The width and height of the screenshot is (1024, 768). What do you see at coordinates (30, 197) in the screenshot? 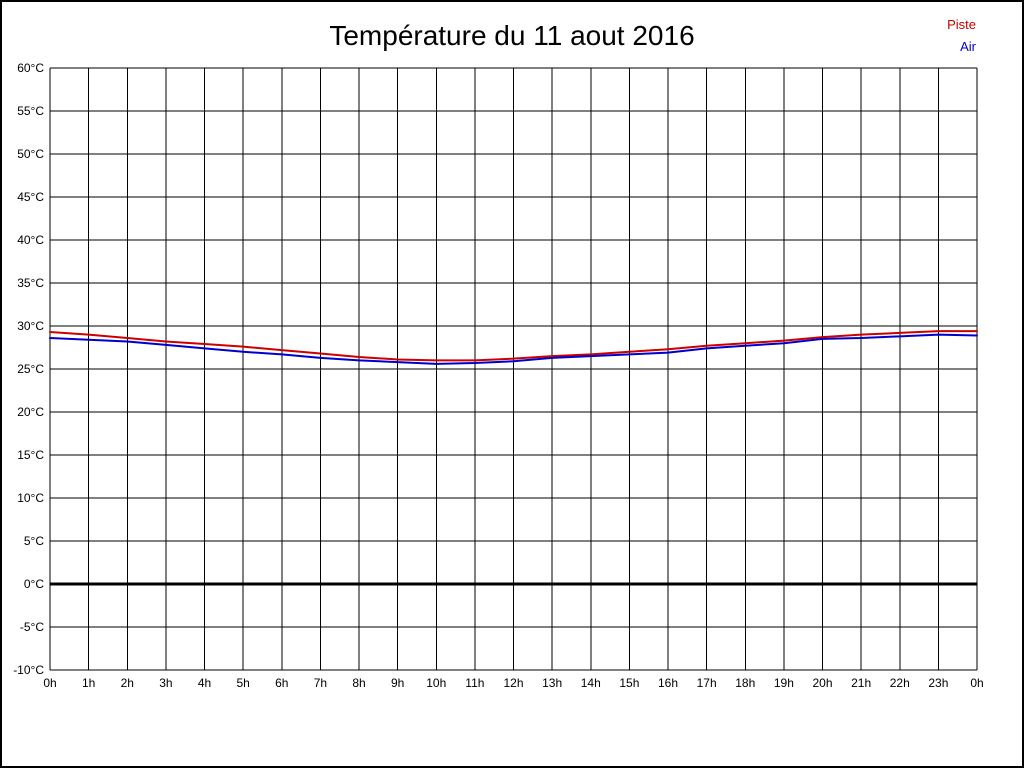
I see `y-tick-label: 45°C` at bounding box center [30, 197].